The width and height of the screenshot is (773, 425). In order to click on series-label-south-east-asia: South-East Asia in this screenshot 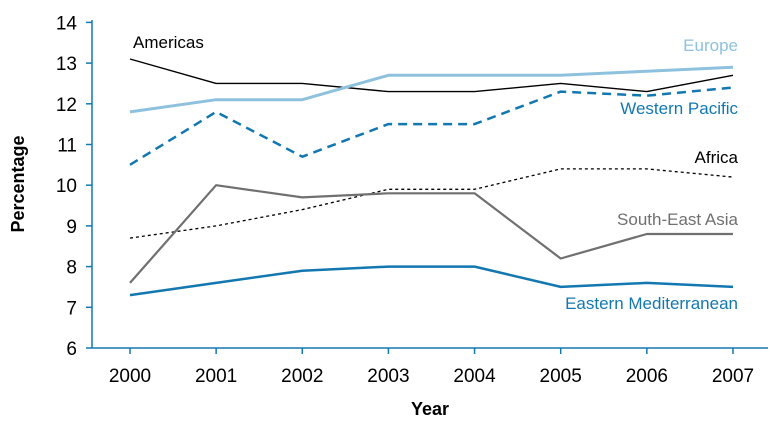, I will do `click(678, 219)`.